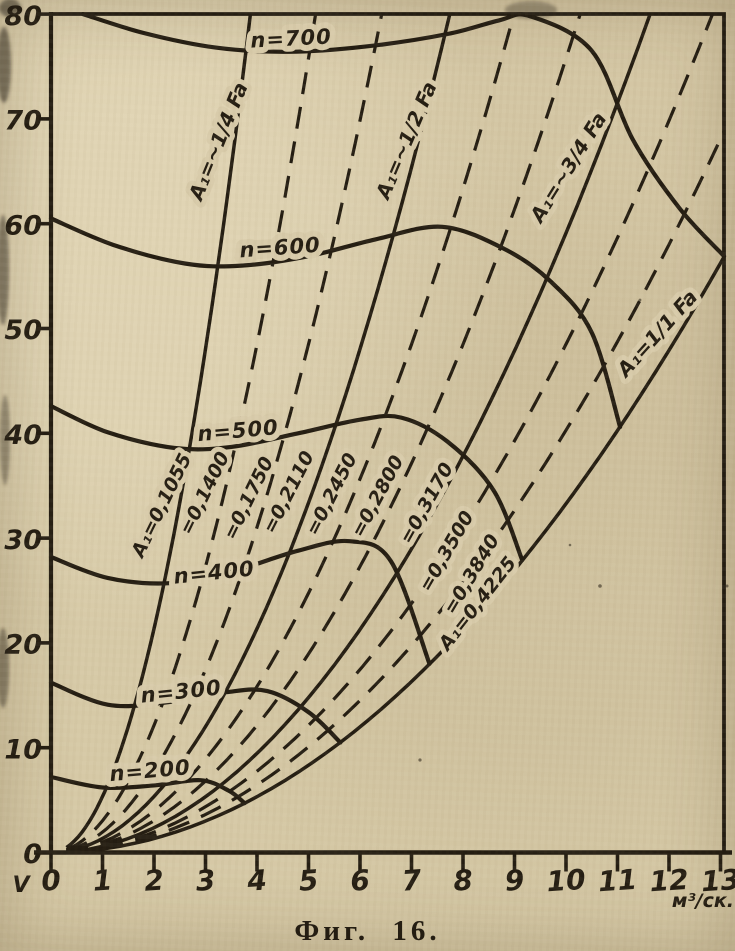 The width and height of the screenshot is (735, 951). I want to click on y-tick-label: 80, so click(23, 16).